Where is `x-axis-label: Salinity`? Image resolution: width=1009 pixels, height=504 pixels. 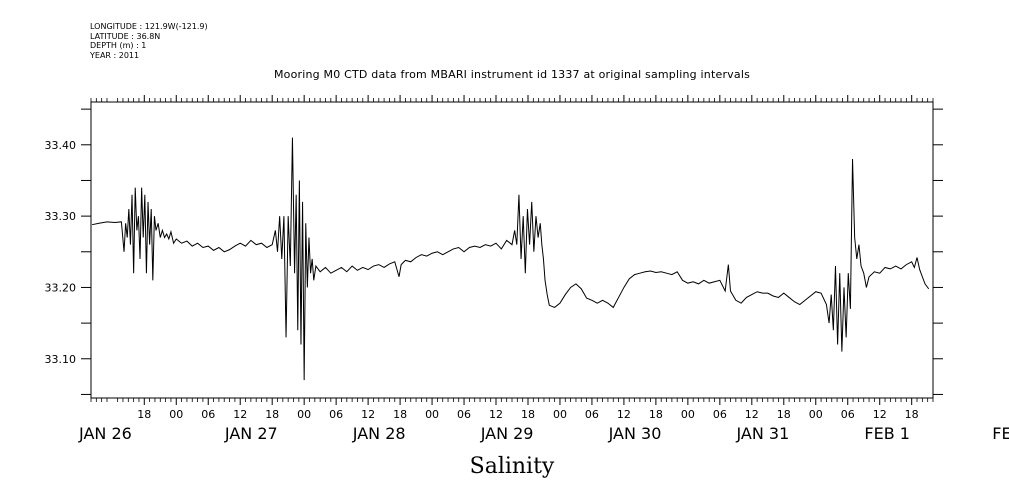
x-axis-label: Salinity is located at coordinates (512, 466).